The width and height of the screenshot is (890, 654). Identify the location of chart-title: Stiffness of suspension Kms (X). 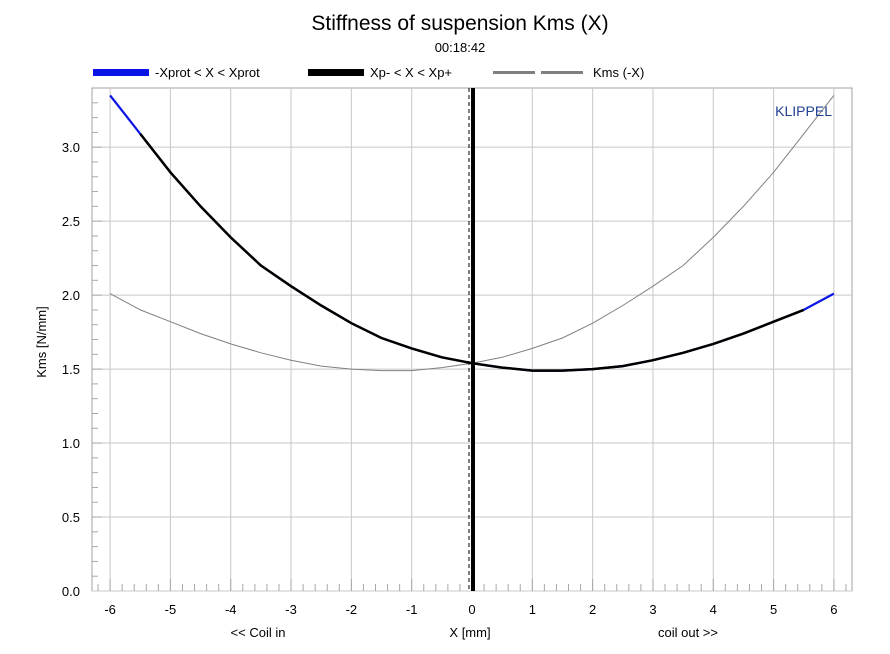
(459, 23).